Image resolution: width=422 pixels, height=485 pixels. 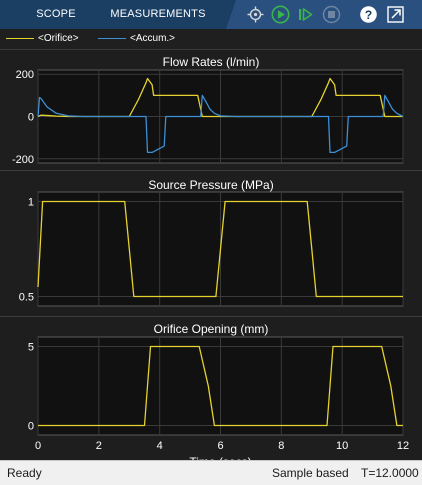 I want to click on legend-item-accum: <Accum.>, so click(x=136, y=39).